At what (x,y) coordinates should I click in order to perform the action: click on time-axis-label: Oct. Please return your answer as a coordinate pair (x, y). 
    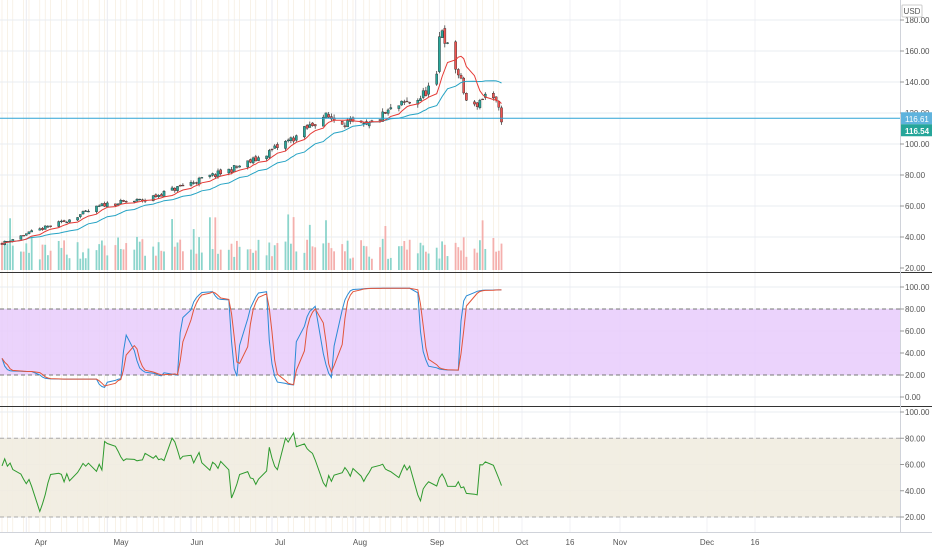
    Looking at the image, I should click on (522, 542).